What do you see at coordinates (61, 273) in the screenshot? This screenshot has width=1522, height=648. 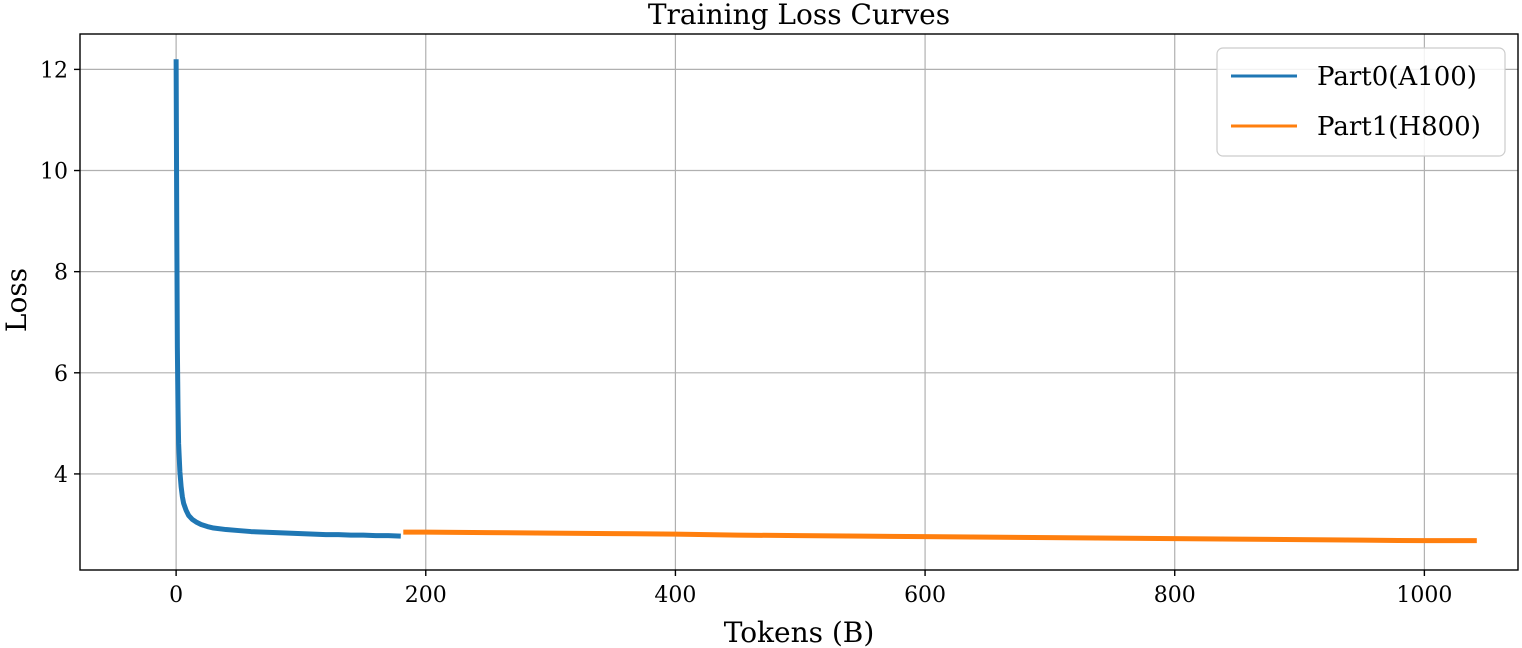 I see `y-tick-label: 8` at bounding box center [61, 273].